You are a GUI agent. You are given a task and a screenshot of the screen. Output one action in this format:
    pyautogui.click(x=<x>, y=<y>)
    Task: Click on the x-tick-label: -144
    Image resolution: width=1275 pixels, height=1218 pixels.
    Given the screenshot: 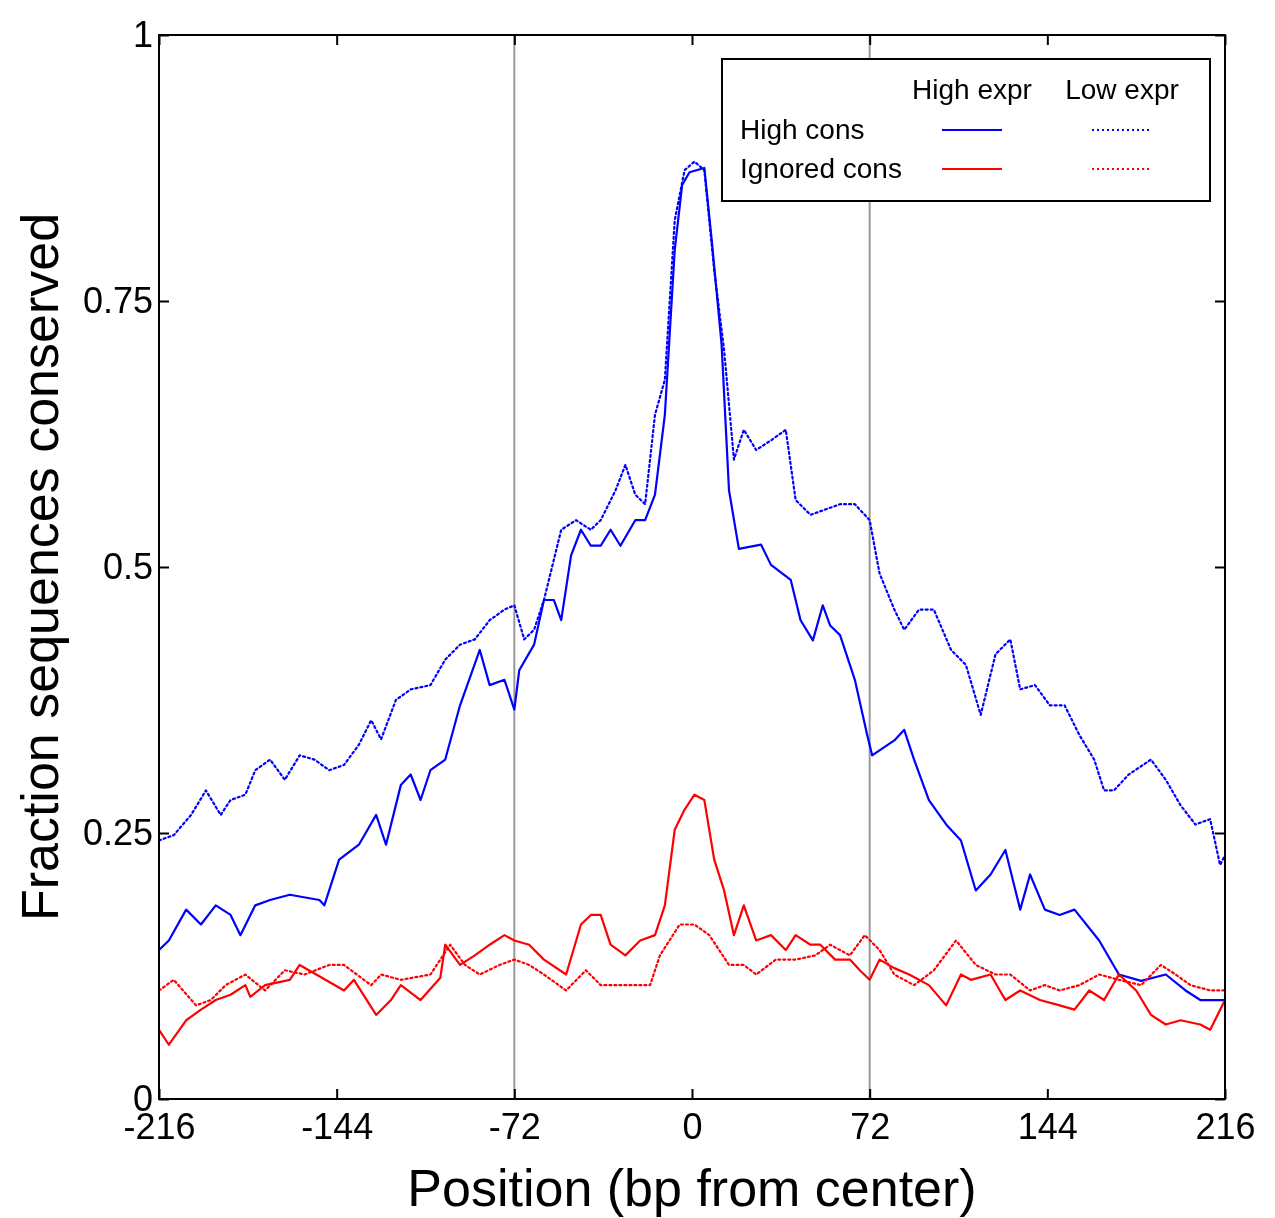 What is the action you would take?
    pyautogui.click(x=337, y=1126)
    